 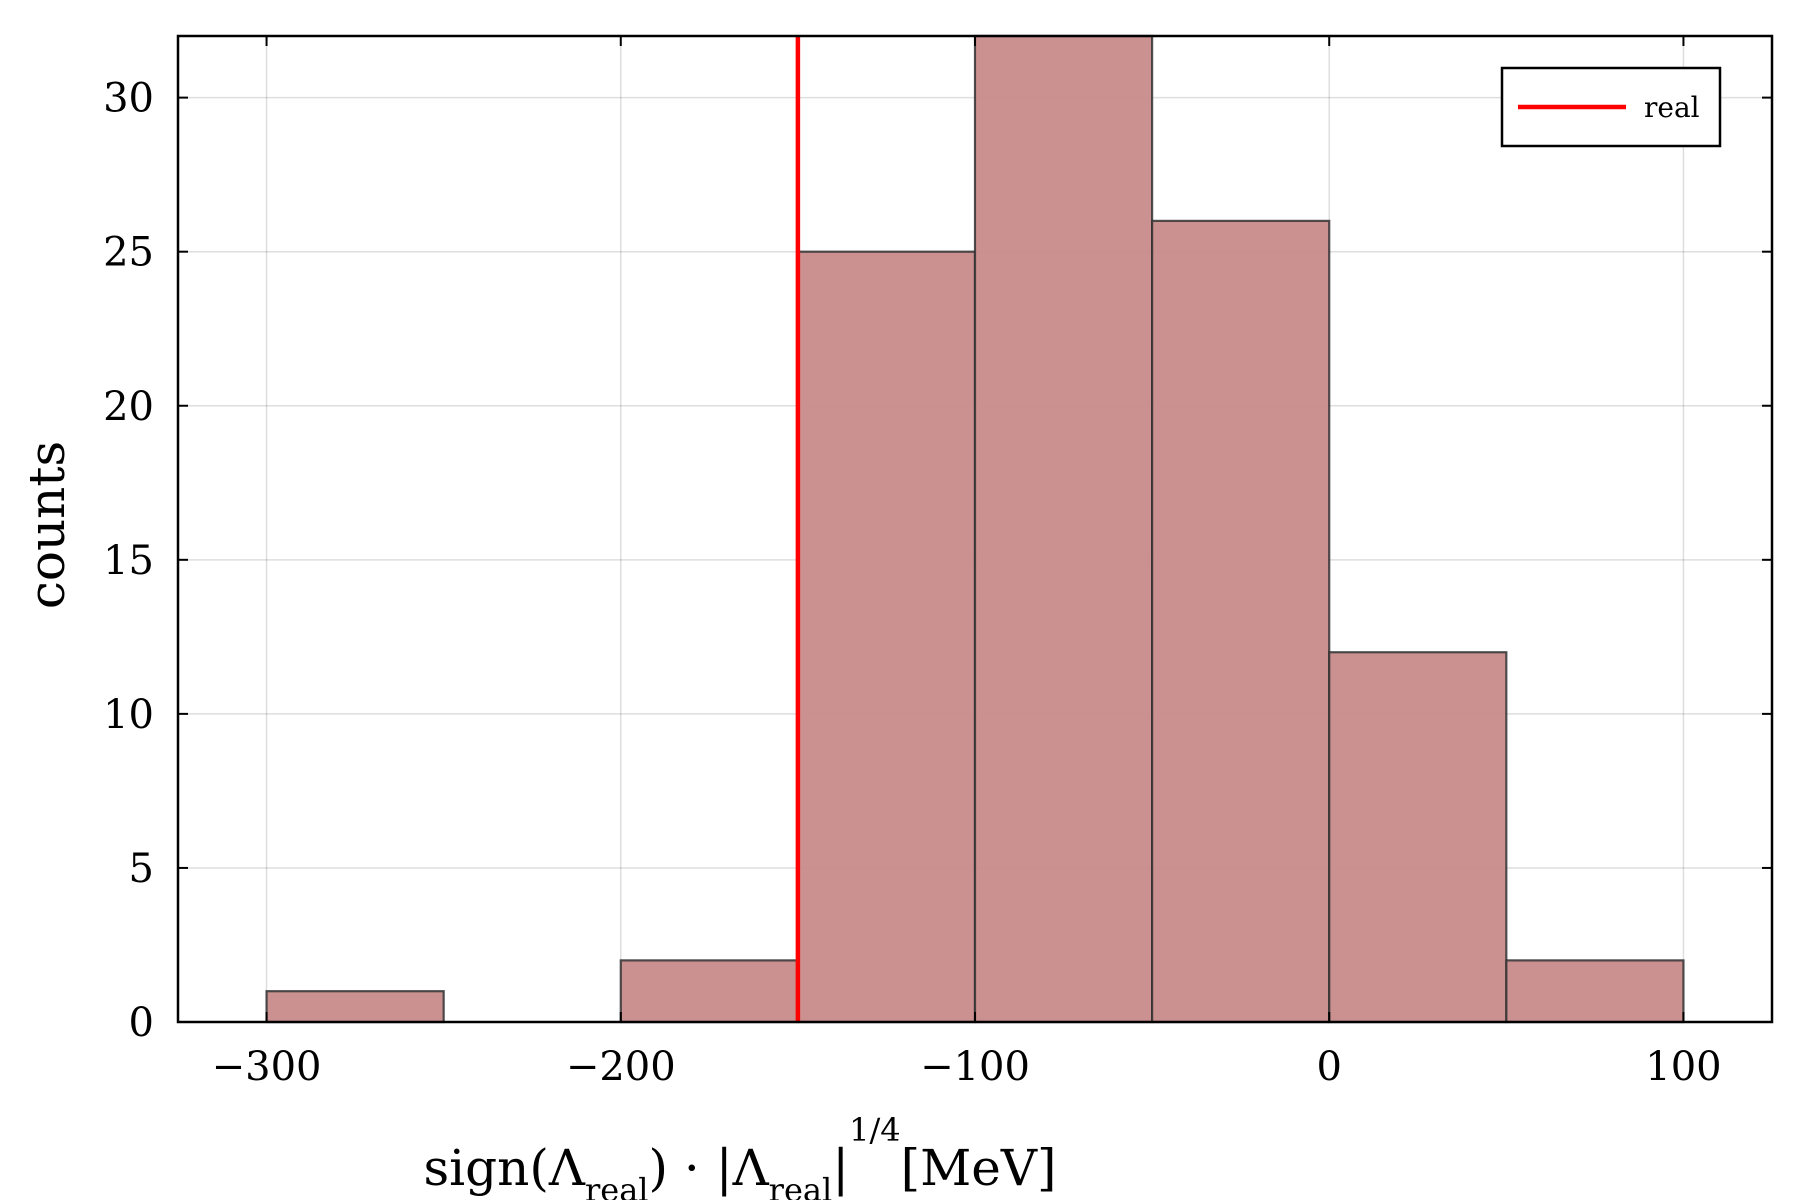 I want to click on y-tick-label-3: 15, so click(x=128, y=561).